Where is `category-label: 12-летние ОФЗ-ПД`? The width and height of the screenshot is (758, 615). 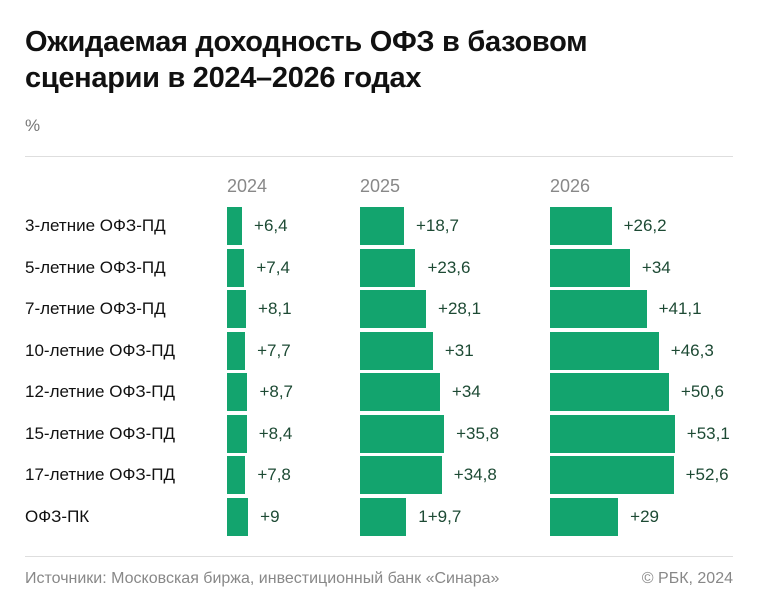 category-label: 12-летние ОФЗ-ПД is located at coordinates (100, 391).